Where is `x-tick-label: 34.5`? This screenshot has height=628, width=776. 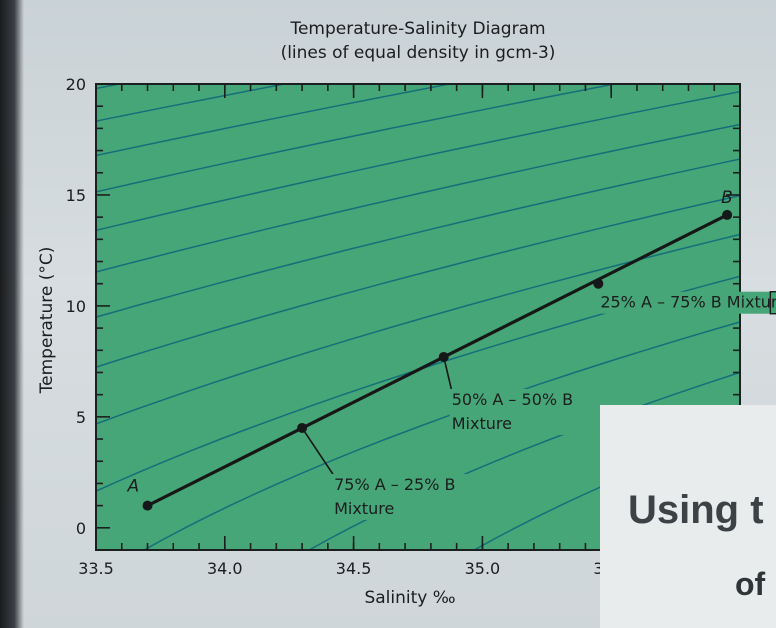 x-tick-label: 34.5 is located at coordinates (354, 568).